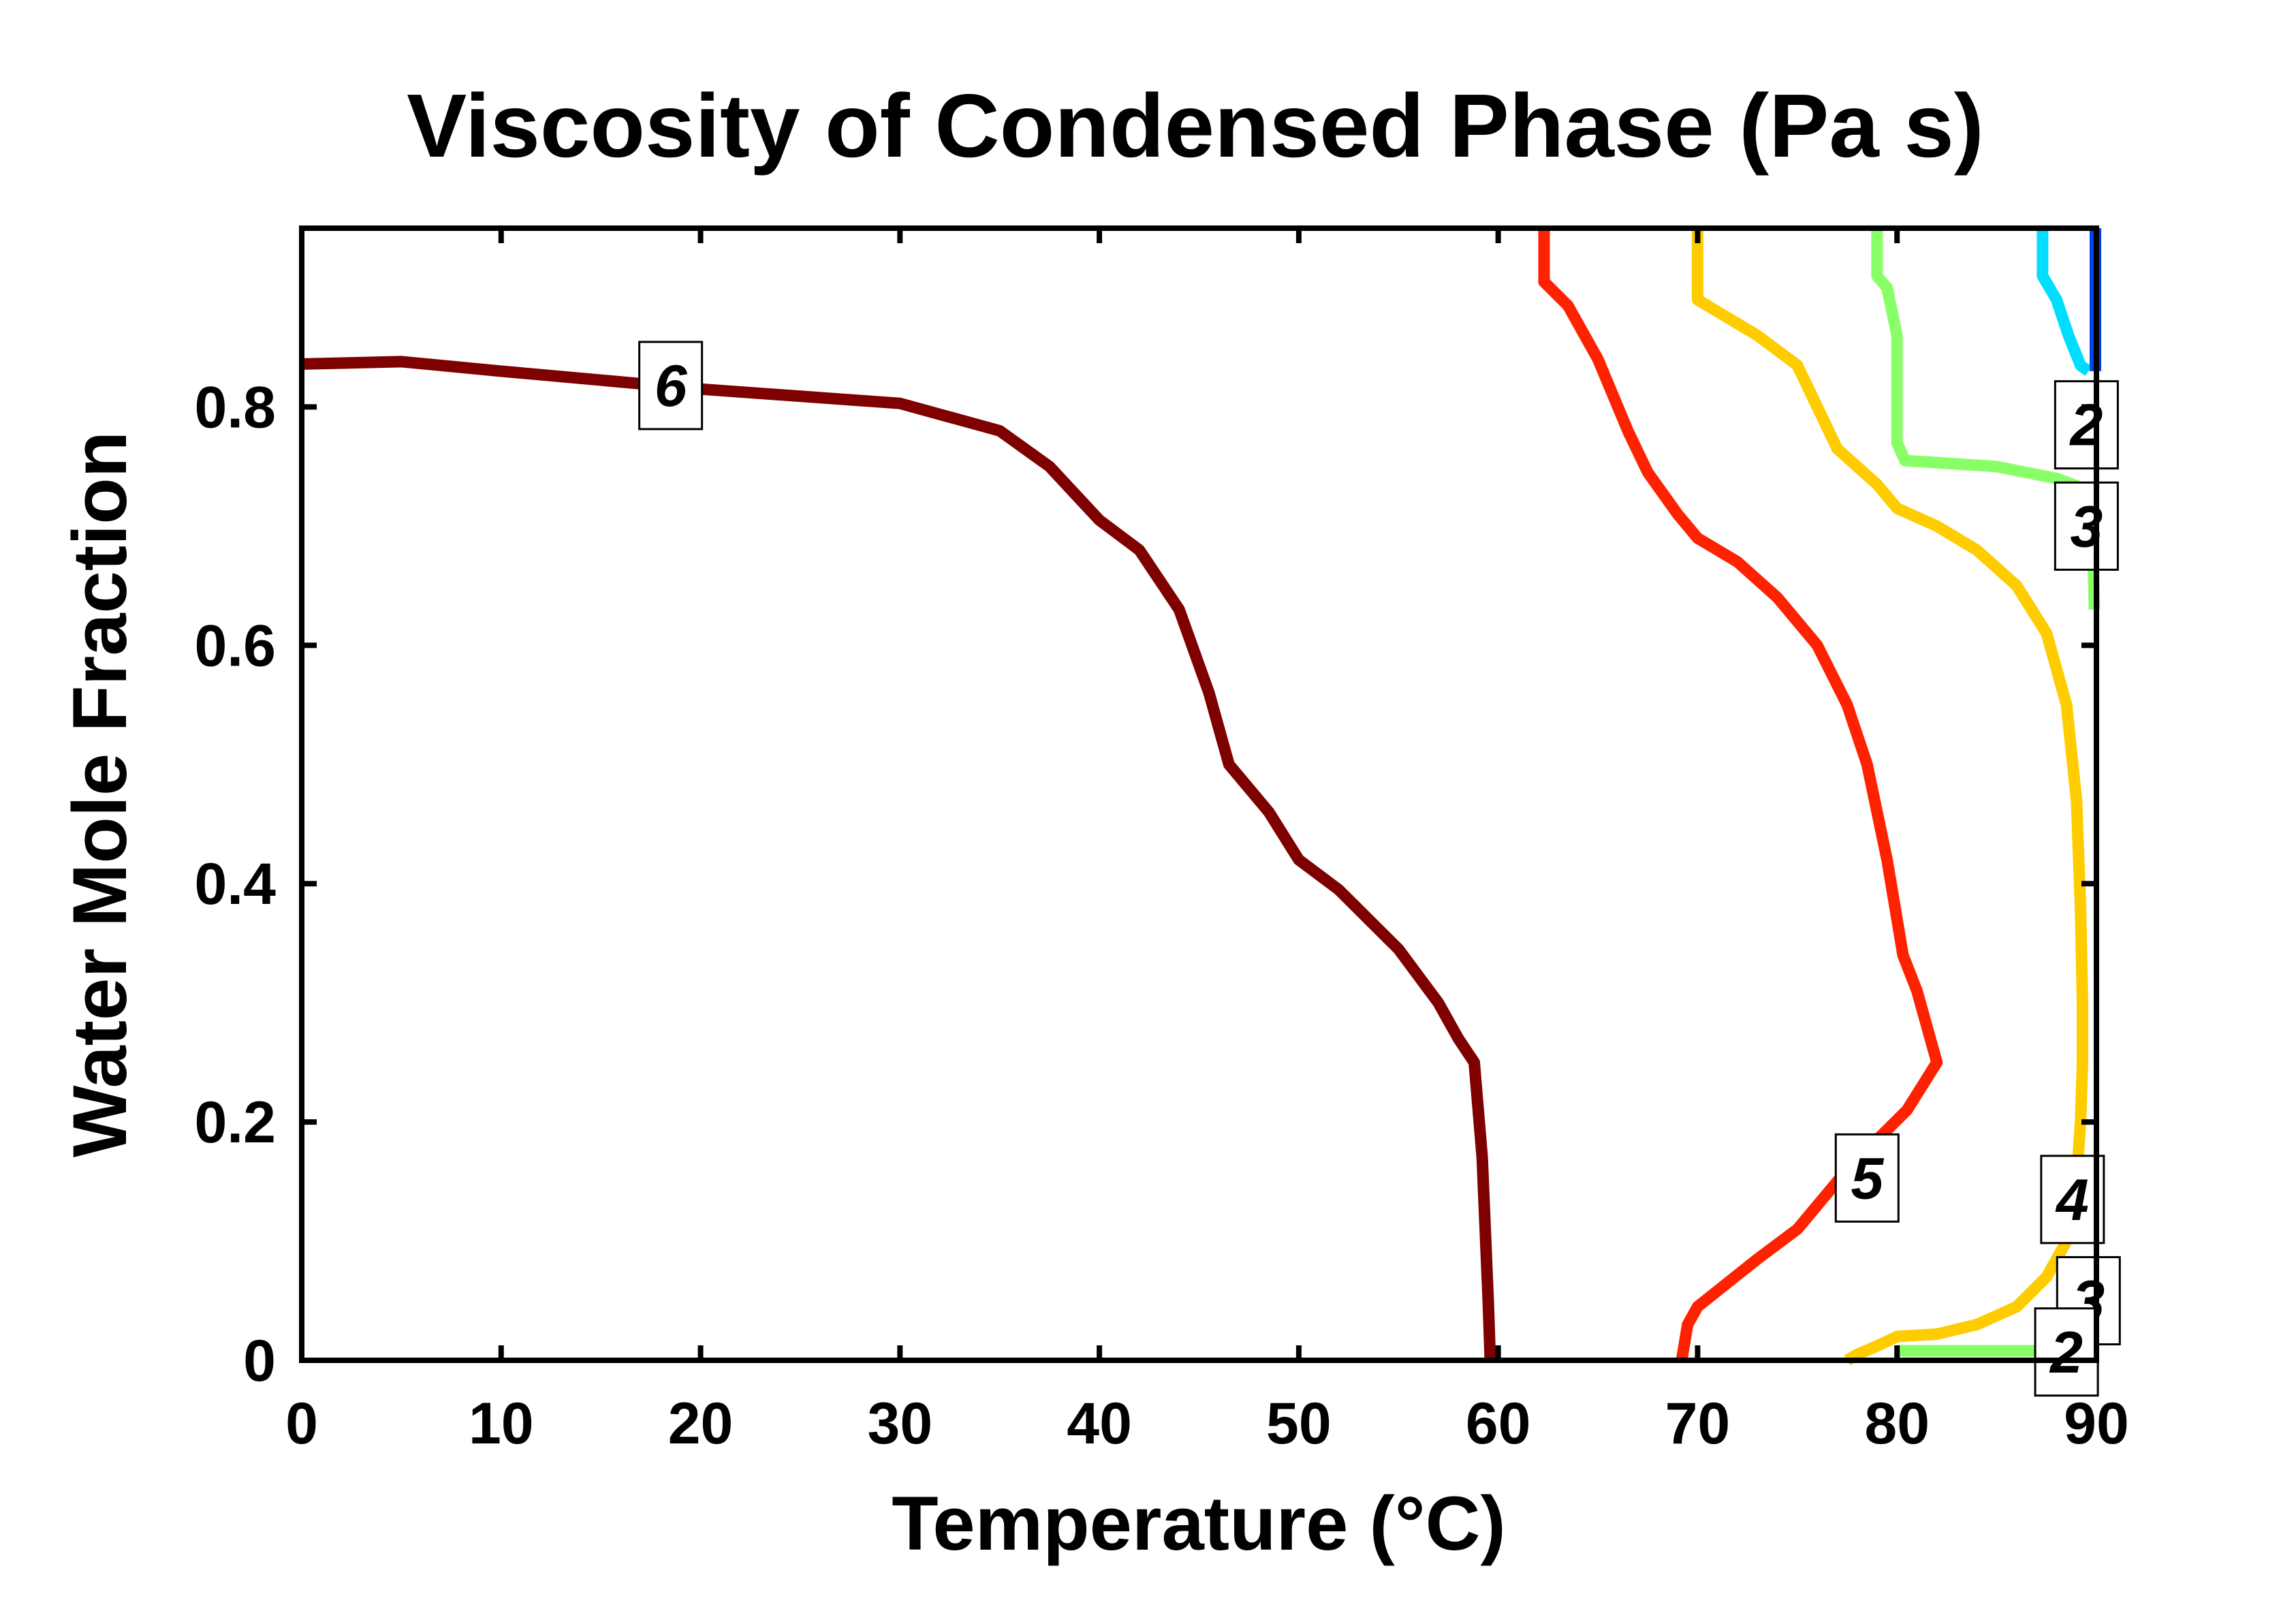  I want to click on x-tick-label: 70, so click(1698, 1423).